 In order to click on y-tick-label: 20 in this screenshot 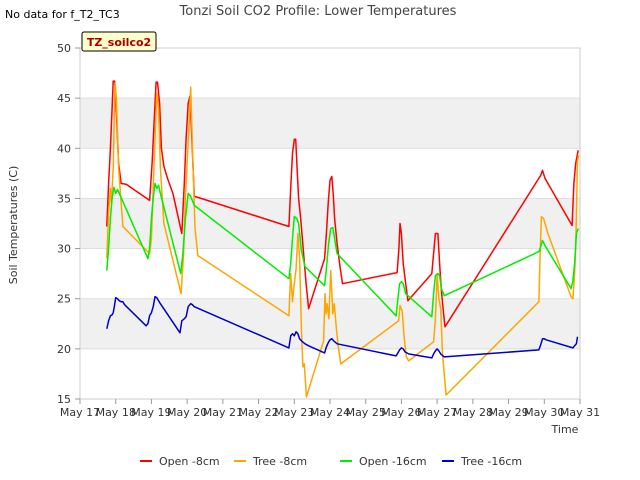, I will do `click(64, 349)`.